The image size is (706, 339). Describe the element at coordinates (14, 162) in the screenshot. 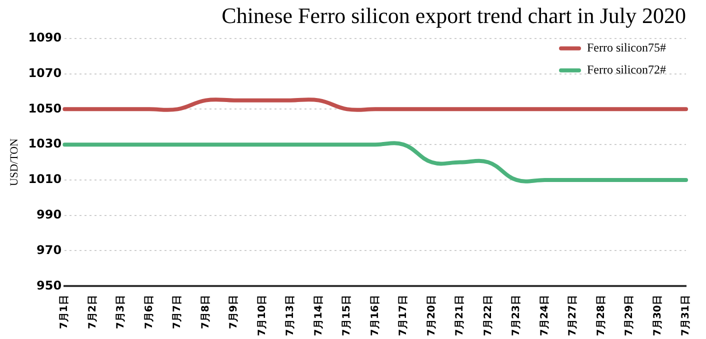

I see `y-axis-title: USD/TON` at that location.